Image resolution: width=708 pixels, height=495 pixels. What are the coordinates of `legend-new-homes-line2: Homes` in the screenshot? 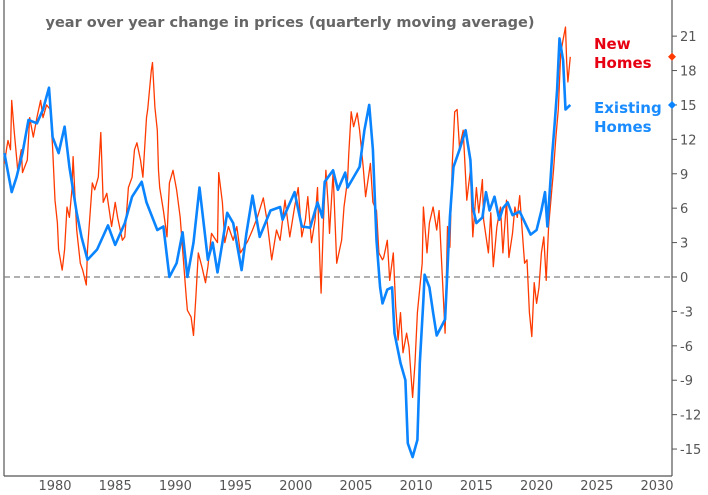 It's located at (623, 63).